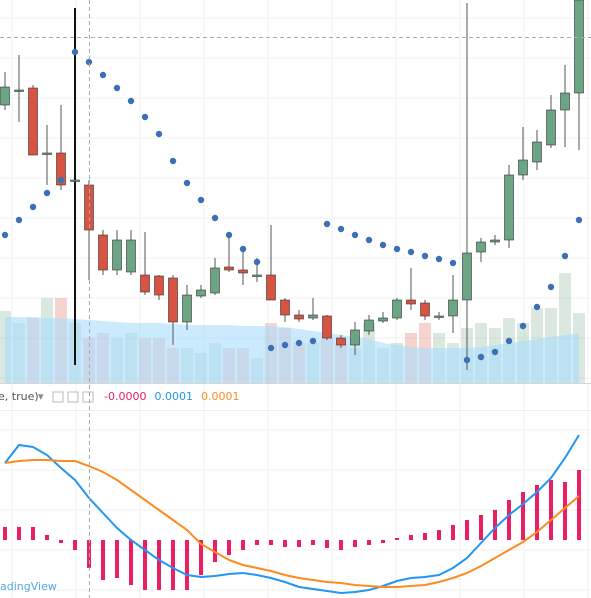 This screenshot has width=591, height=598. What do you see at coordinates (292, 350) in the screenshot?
I see `volume-ma-area` at bounding box center [292, 350].